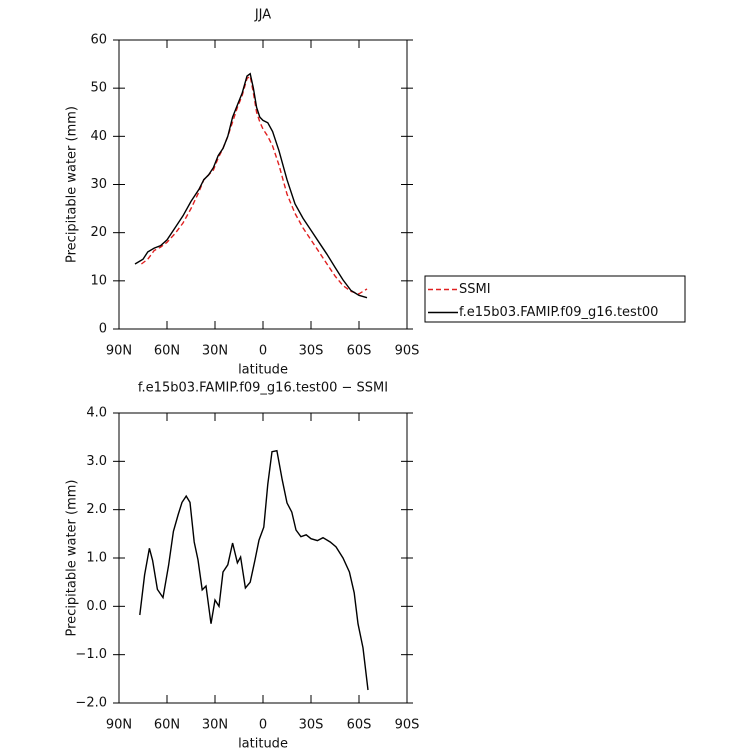 The image size is (733, 755). I want to click on y-tick-label: 3.0, so click(96, 461).